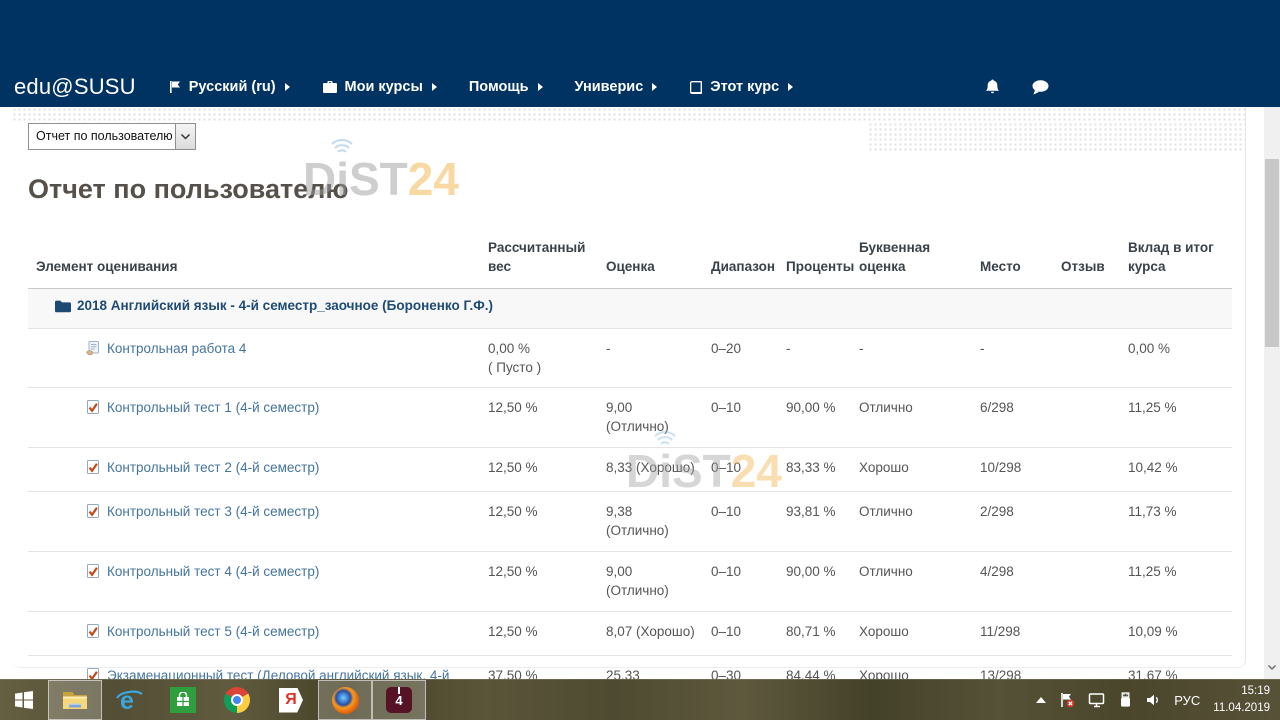  I want to click on column-header-item: Элемент оценивания, so click(254, 262).